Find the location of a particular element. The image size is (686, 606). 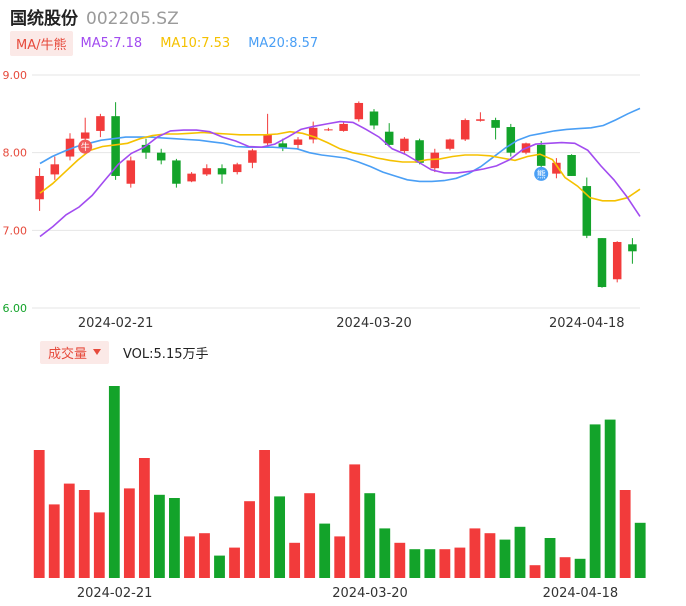

ma-indicator-bar: MA/牛熊 MA5:7.18 MA10:7.53 MA20:8.57 is located at coordinates (173, 43).